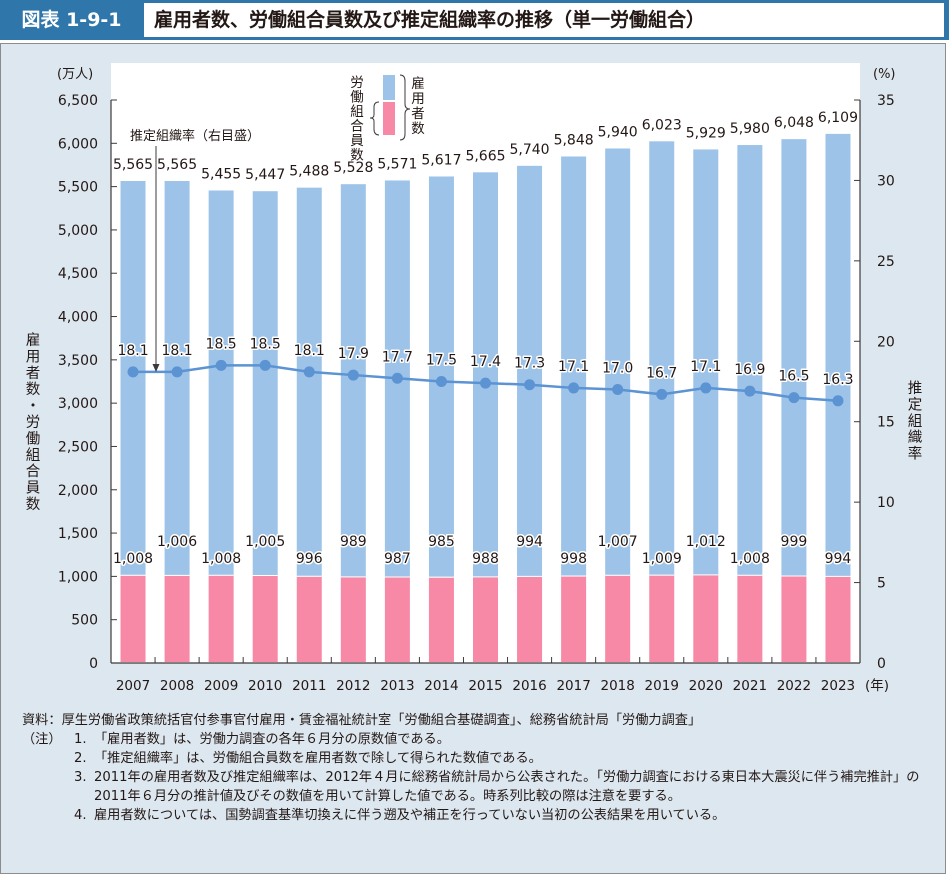 The height and width of the screenshot is (874, 949). What do you see at coordinates (618, 542) in the screenshot?
I see `union-value-label: 1,007` at bounding box center [618, 542].